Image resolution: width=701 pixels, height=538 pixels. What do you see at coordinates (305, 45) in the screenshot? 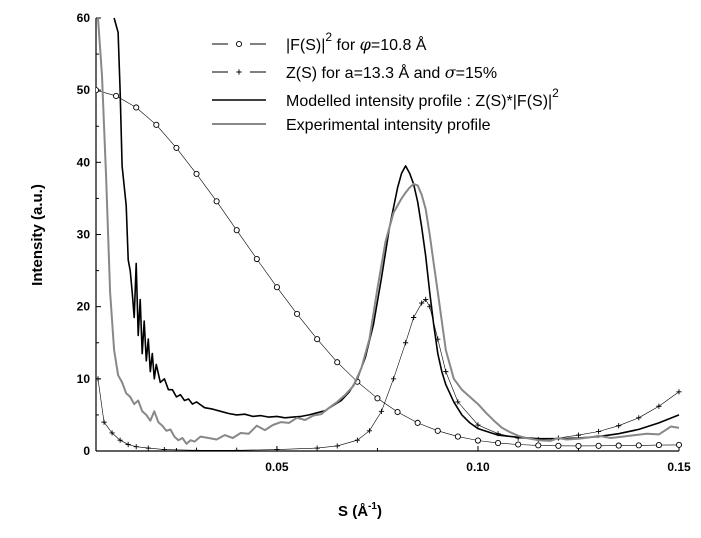
I see `legend-label-text: |F(S)|` at bounding box center [305, 45].